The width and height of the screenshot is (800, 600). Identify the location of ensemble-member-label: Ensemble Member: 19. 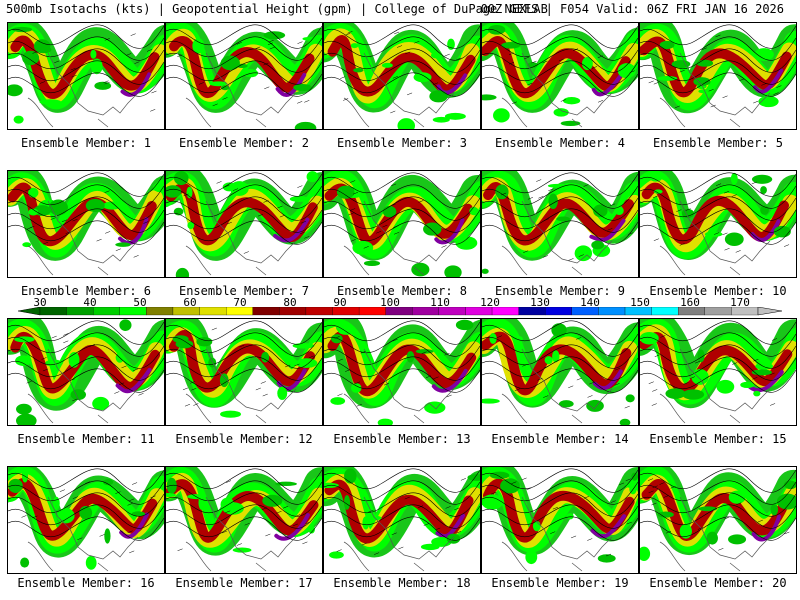
(560, 583).